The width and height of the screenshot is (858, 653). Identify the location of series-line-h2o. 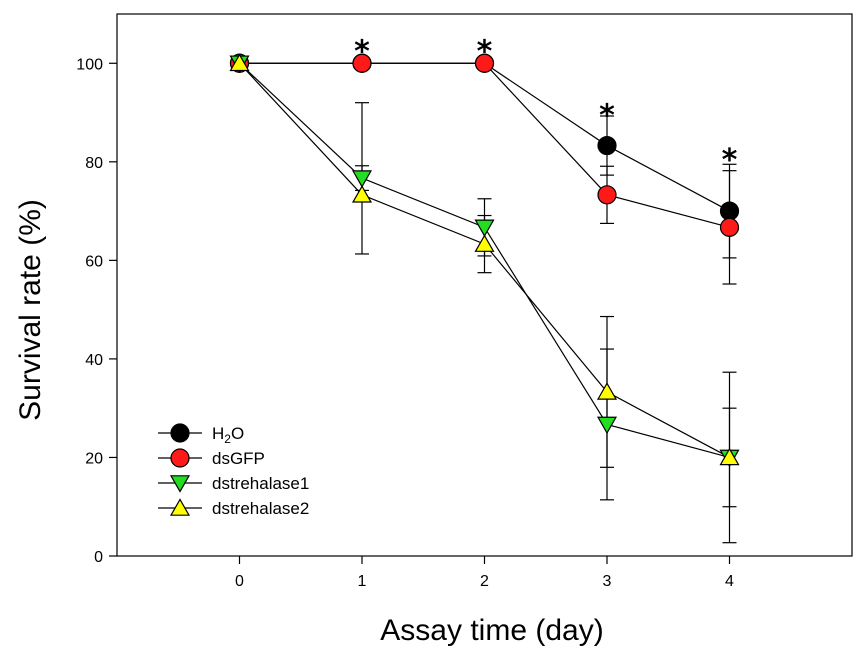
(484, 137).